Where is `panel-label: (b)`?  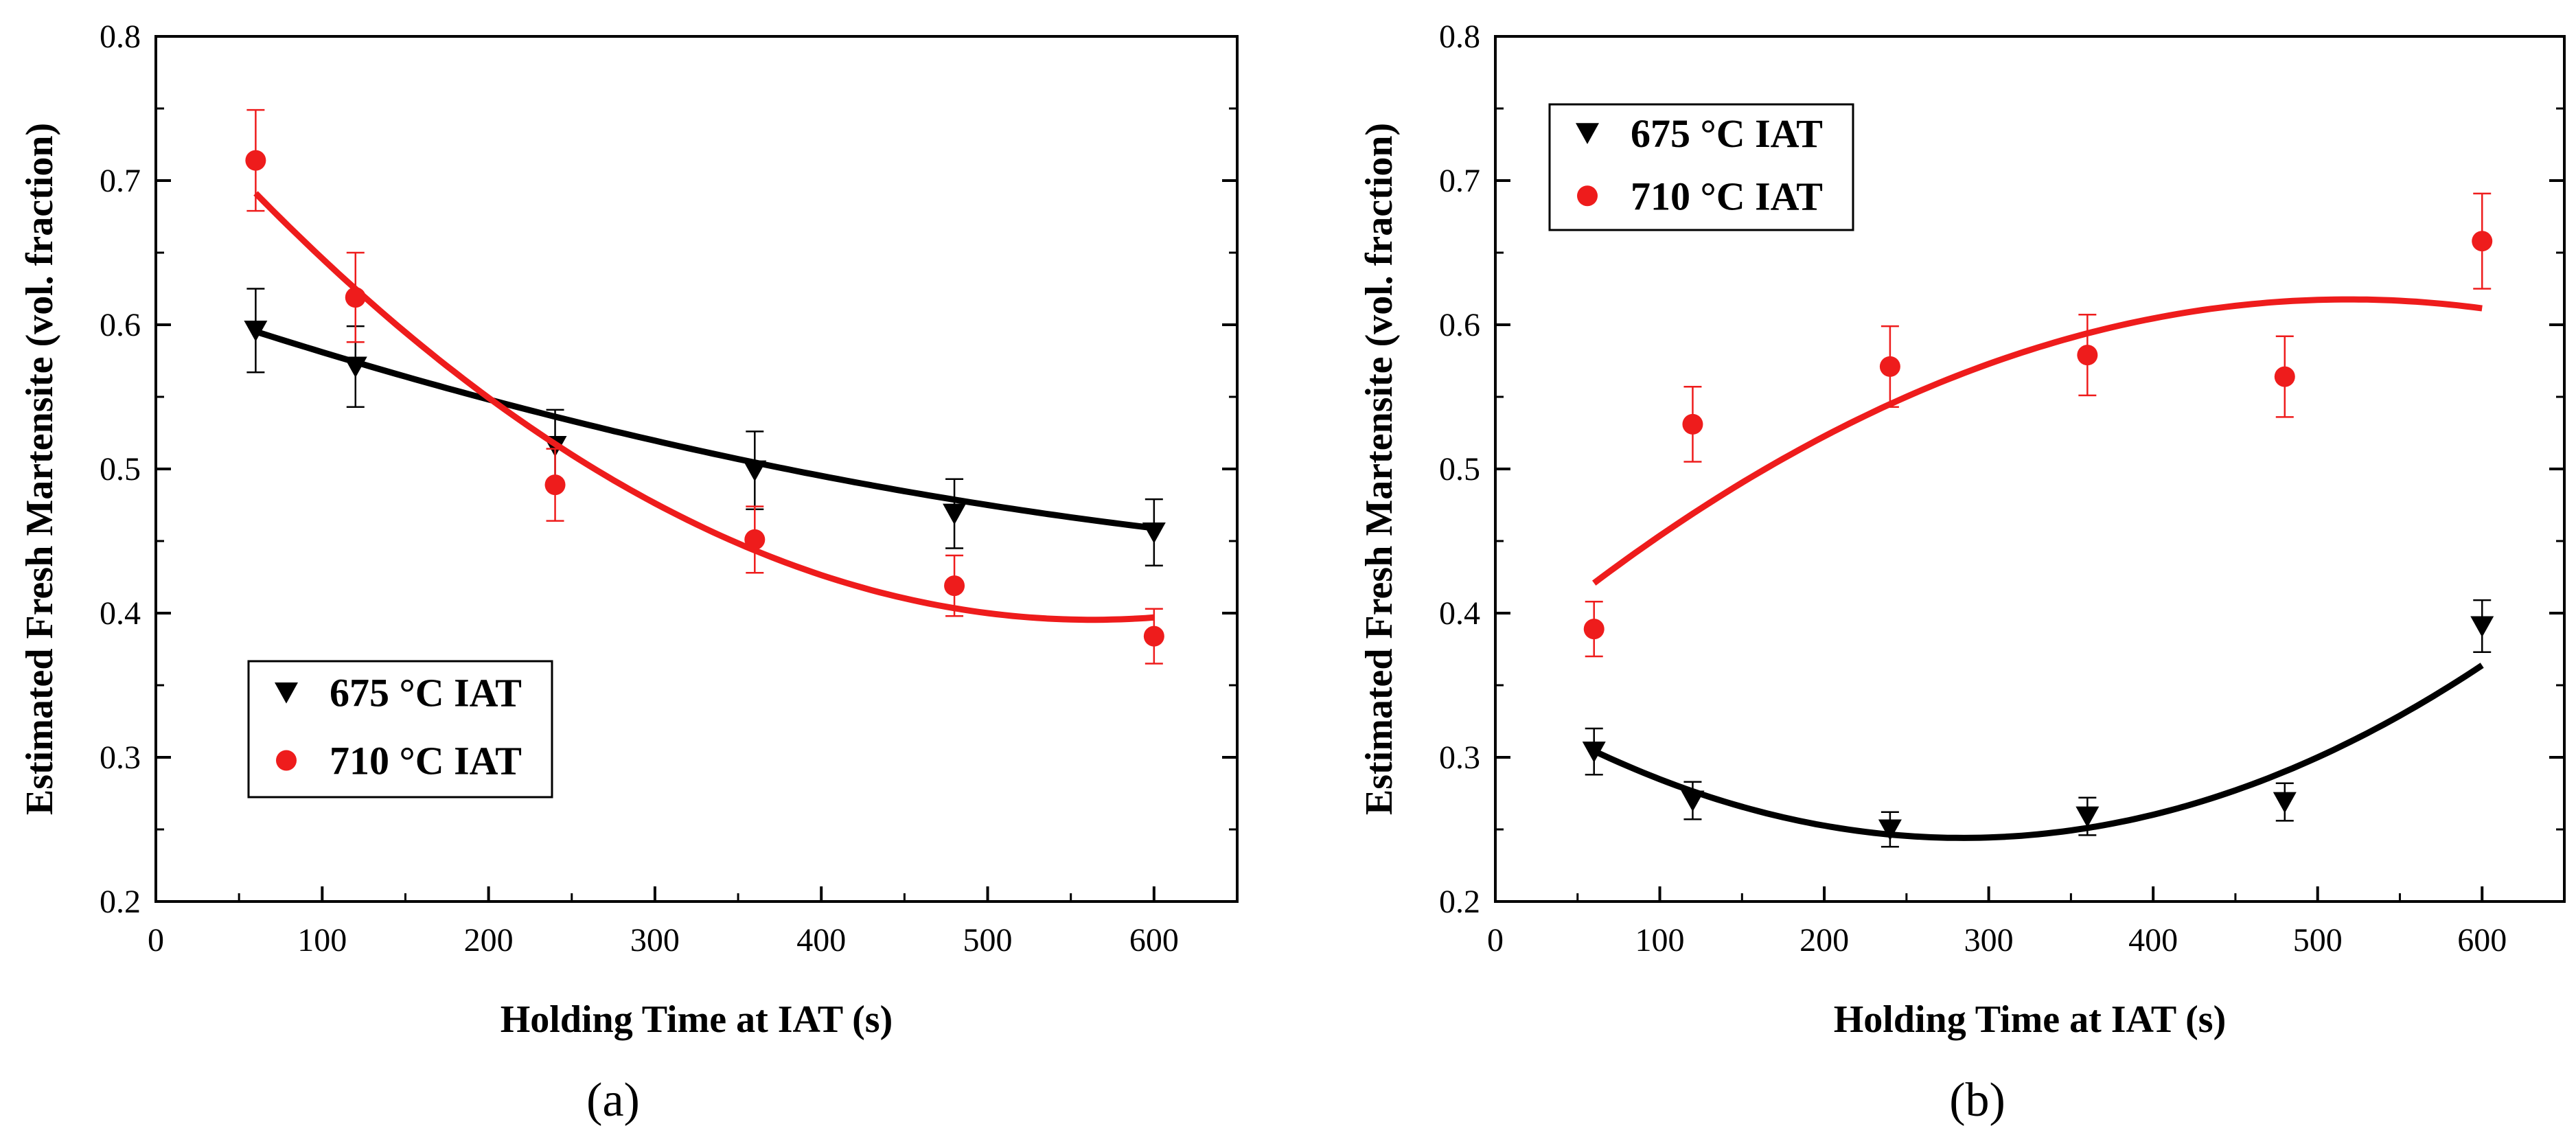
panel-label: (b) is located at coordinates (1977, 1101).